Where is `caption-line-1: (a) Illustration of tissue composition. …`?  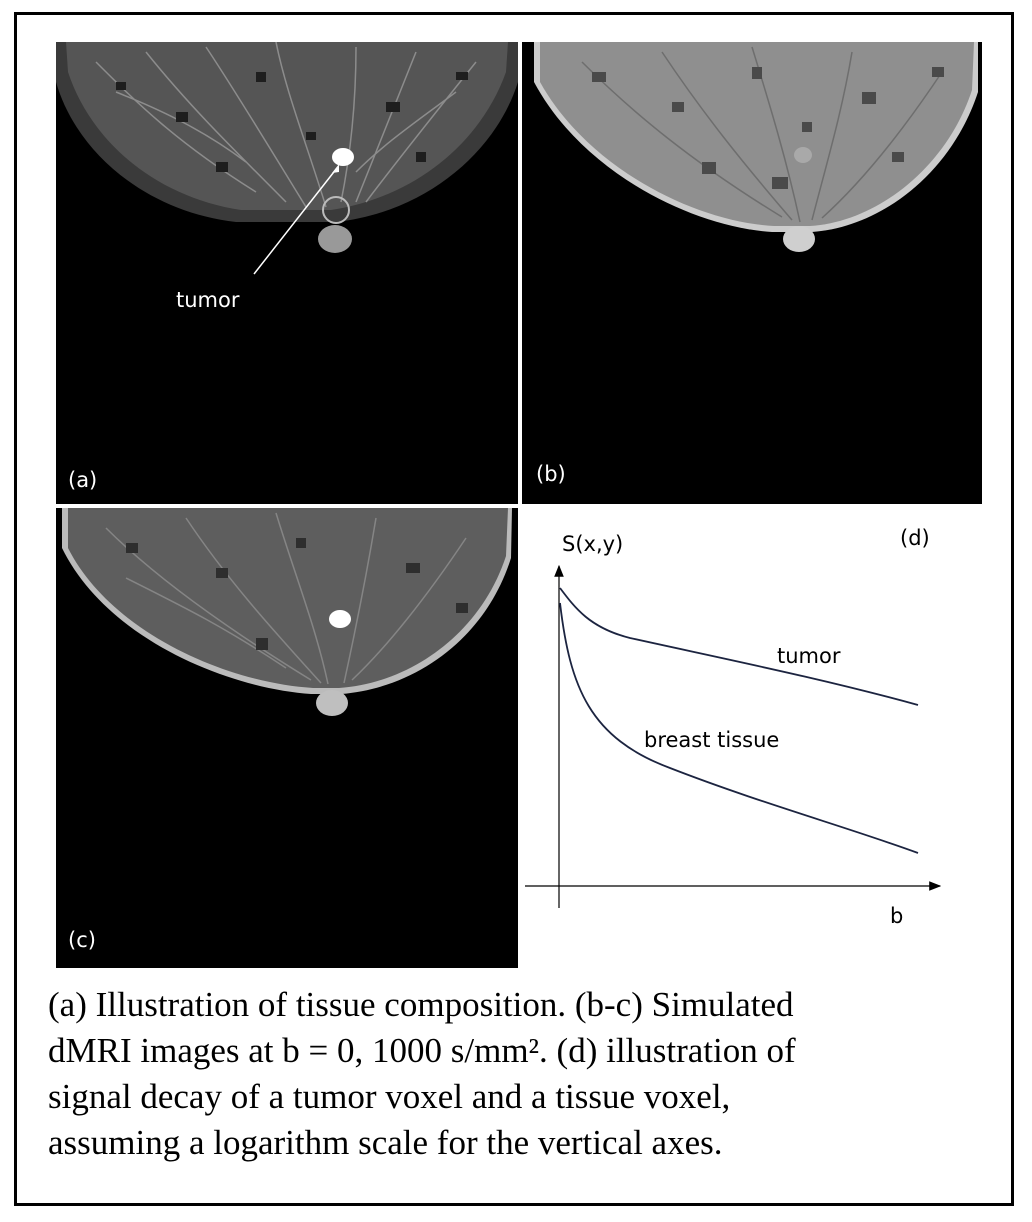 caption-line-1: (a) Illustration of tissue composition. … is located at coordinates (421, 1004).